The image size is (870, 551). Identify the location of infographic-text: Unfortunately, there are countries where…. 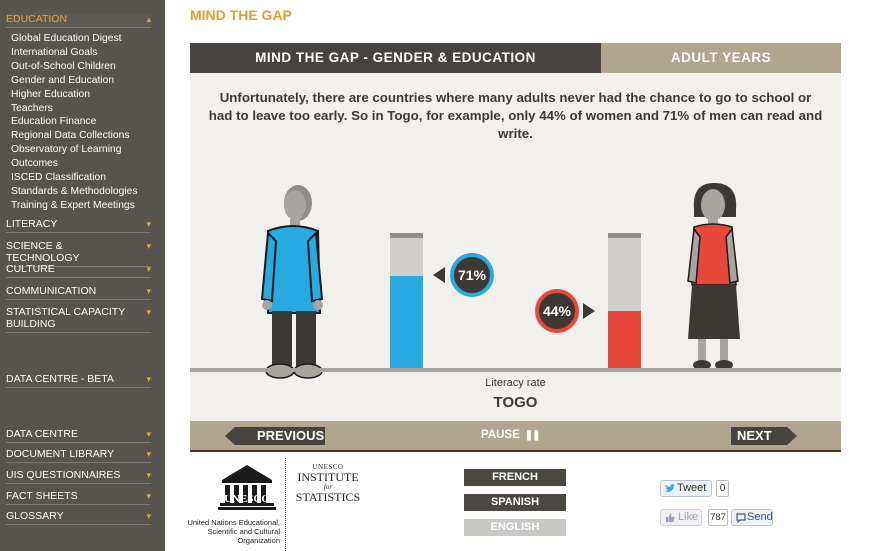
(515, 115).